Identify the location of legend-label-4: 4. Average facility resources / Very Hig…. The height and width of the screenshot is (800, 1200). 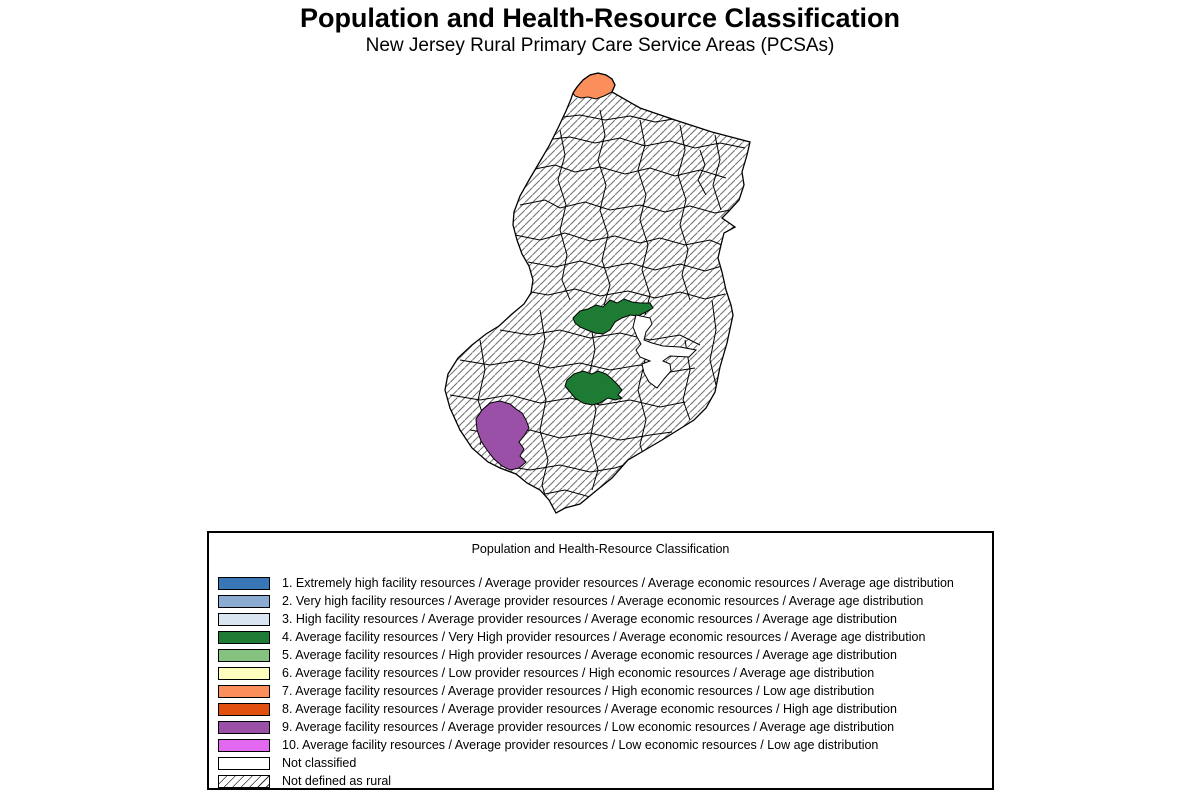
(604, 637).